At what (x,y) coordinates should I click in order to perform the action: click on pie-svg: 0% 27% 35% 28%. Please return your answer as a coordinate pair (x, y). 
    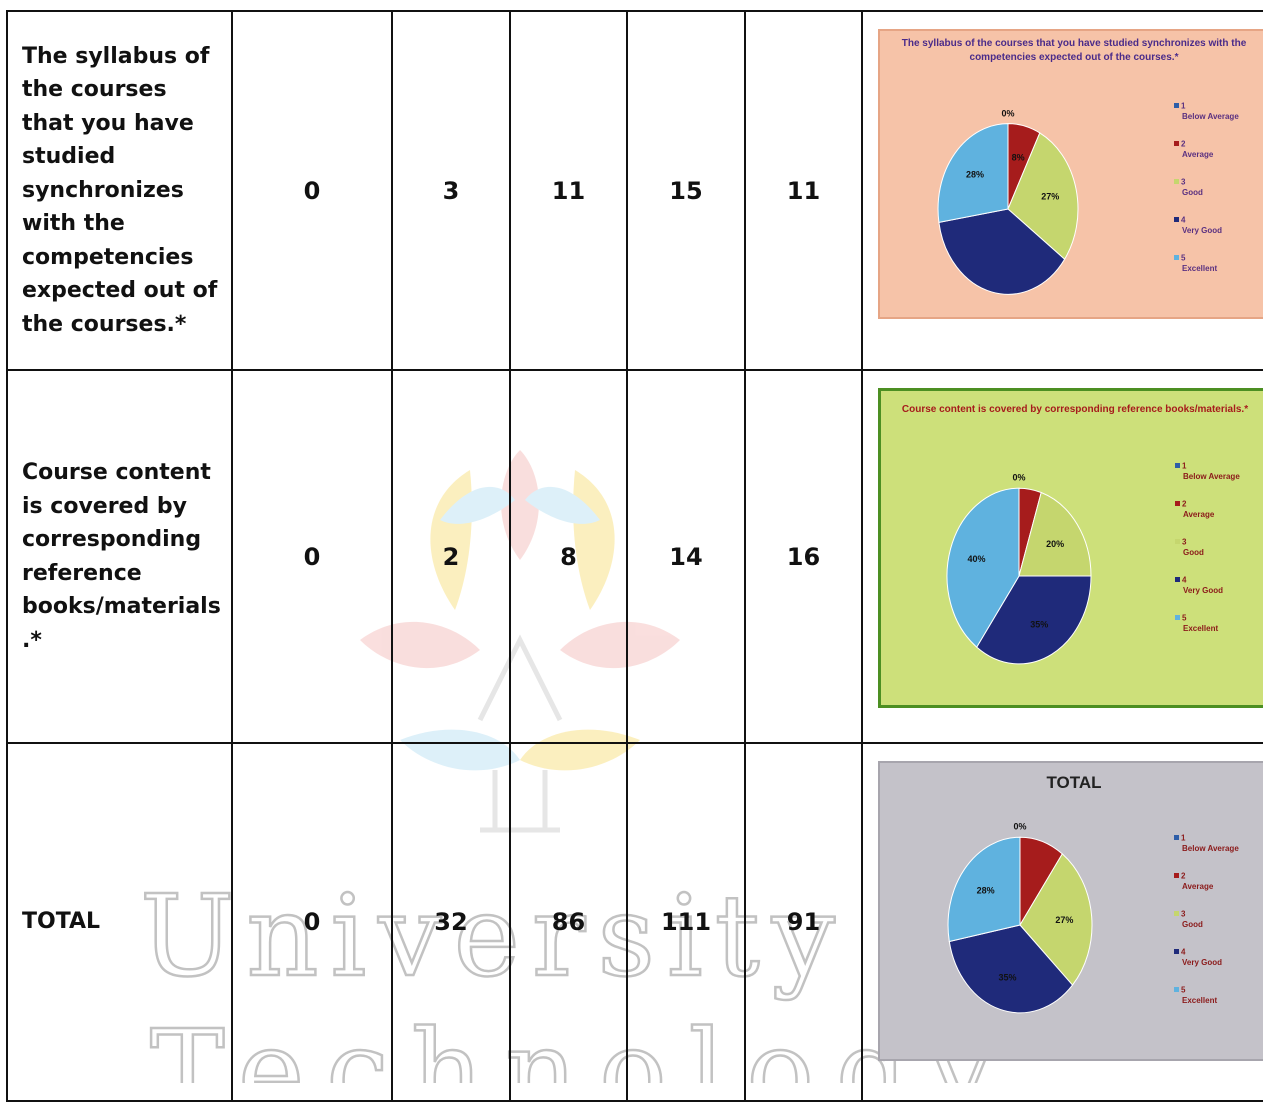
    Looking at the image, I should click on (1020, 918).